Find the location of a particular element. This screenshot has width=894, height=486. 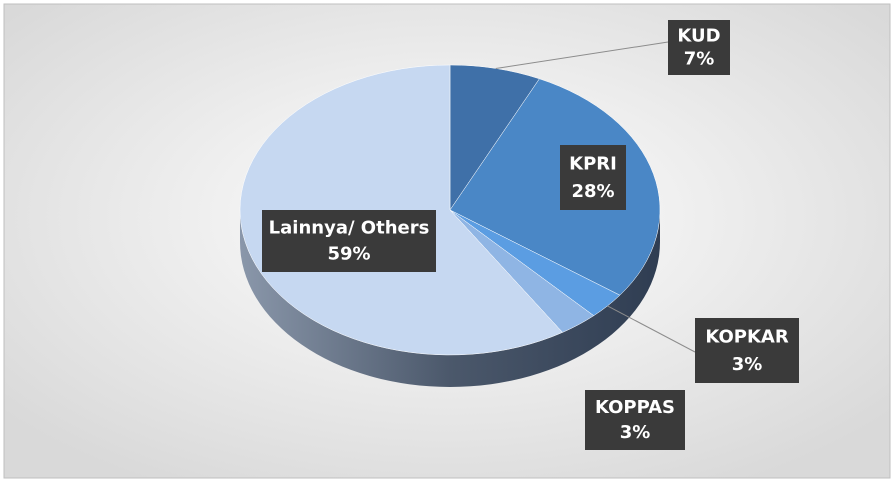

pie-slice is located at coordinates (555, 187).